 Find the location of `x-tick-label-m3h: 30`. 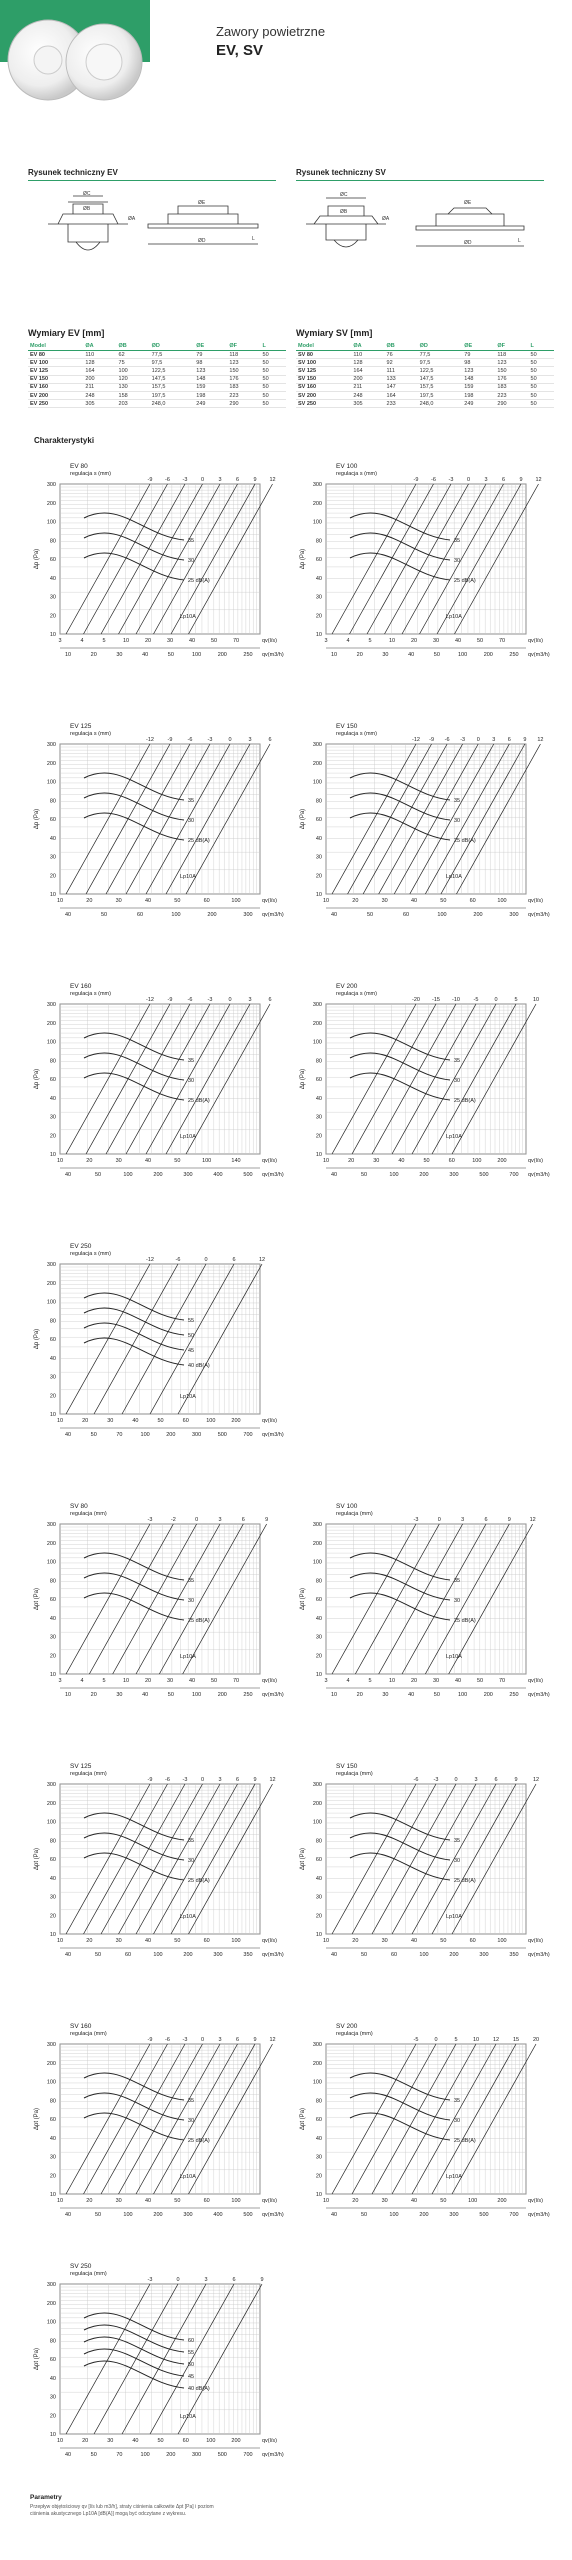

x-tick-label-m3h: 30 is located at coordinates (119, 1695).